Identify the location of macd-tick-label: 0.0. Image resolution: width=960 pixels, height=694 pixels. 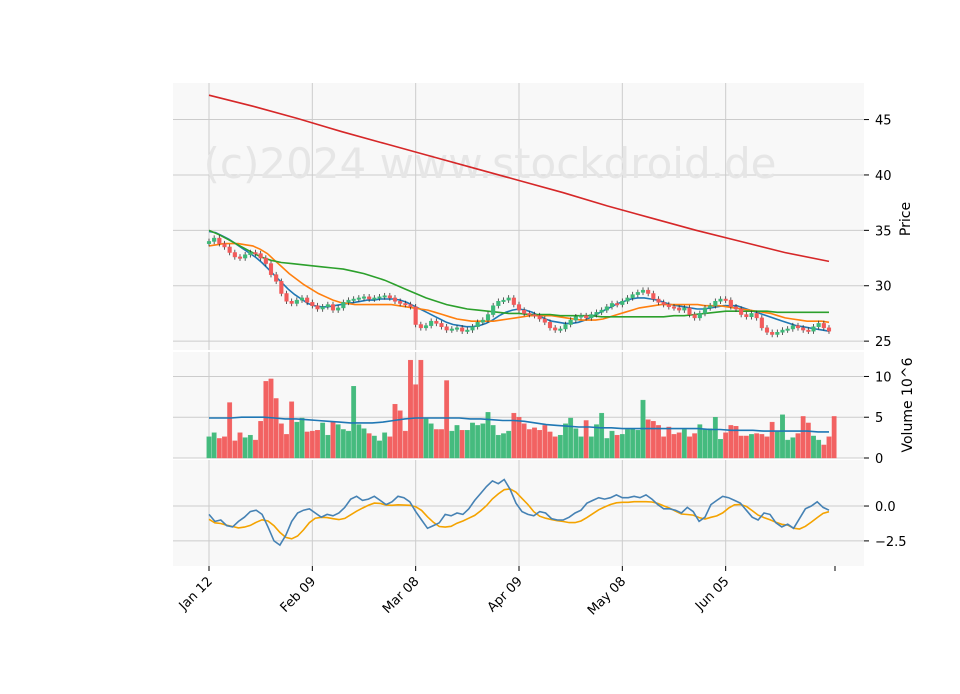
(885, 507).